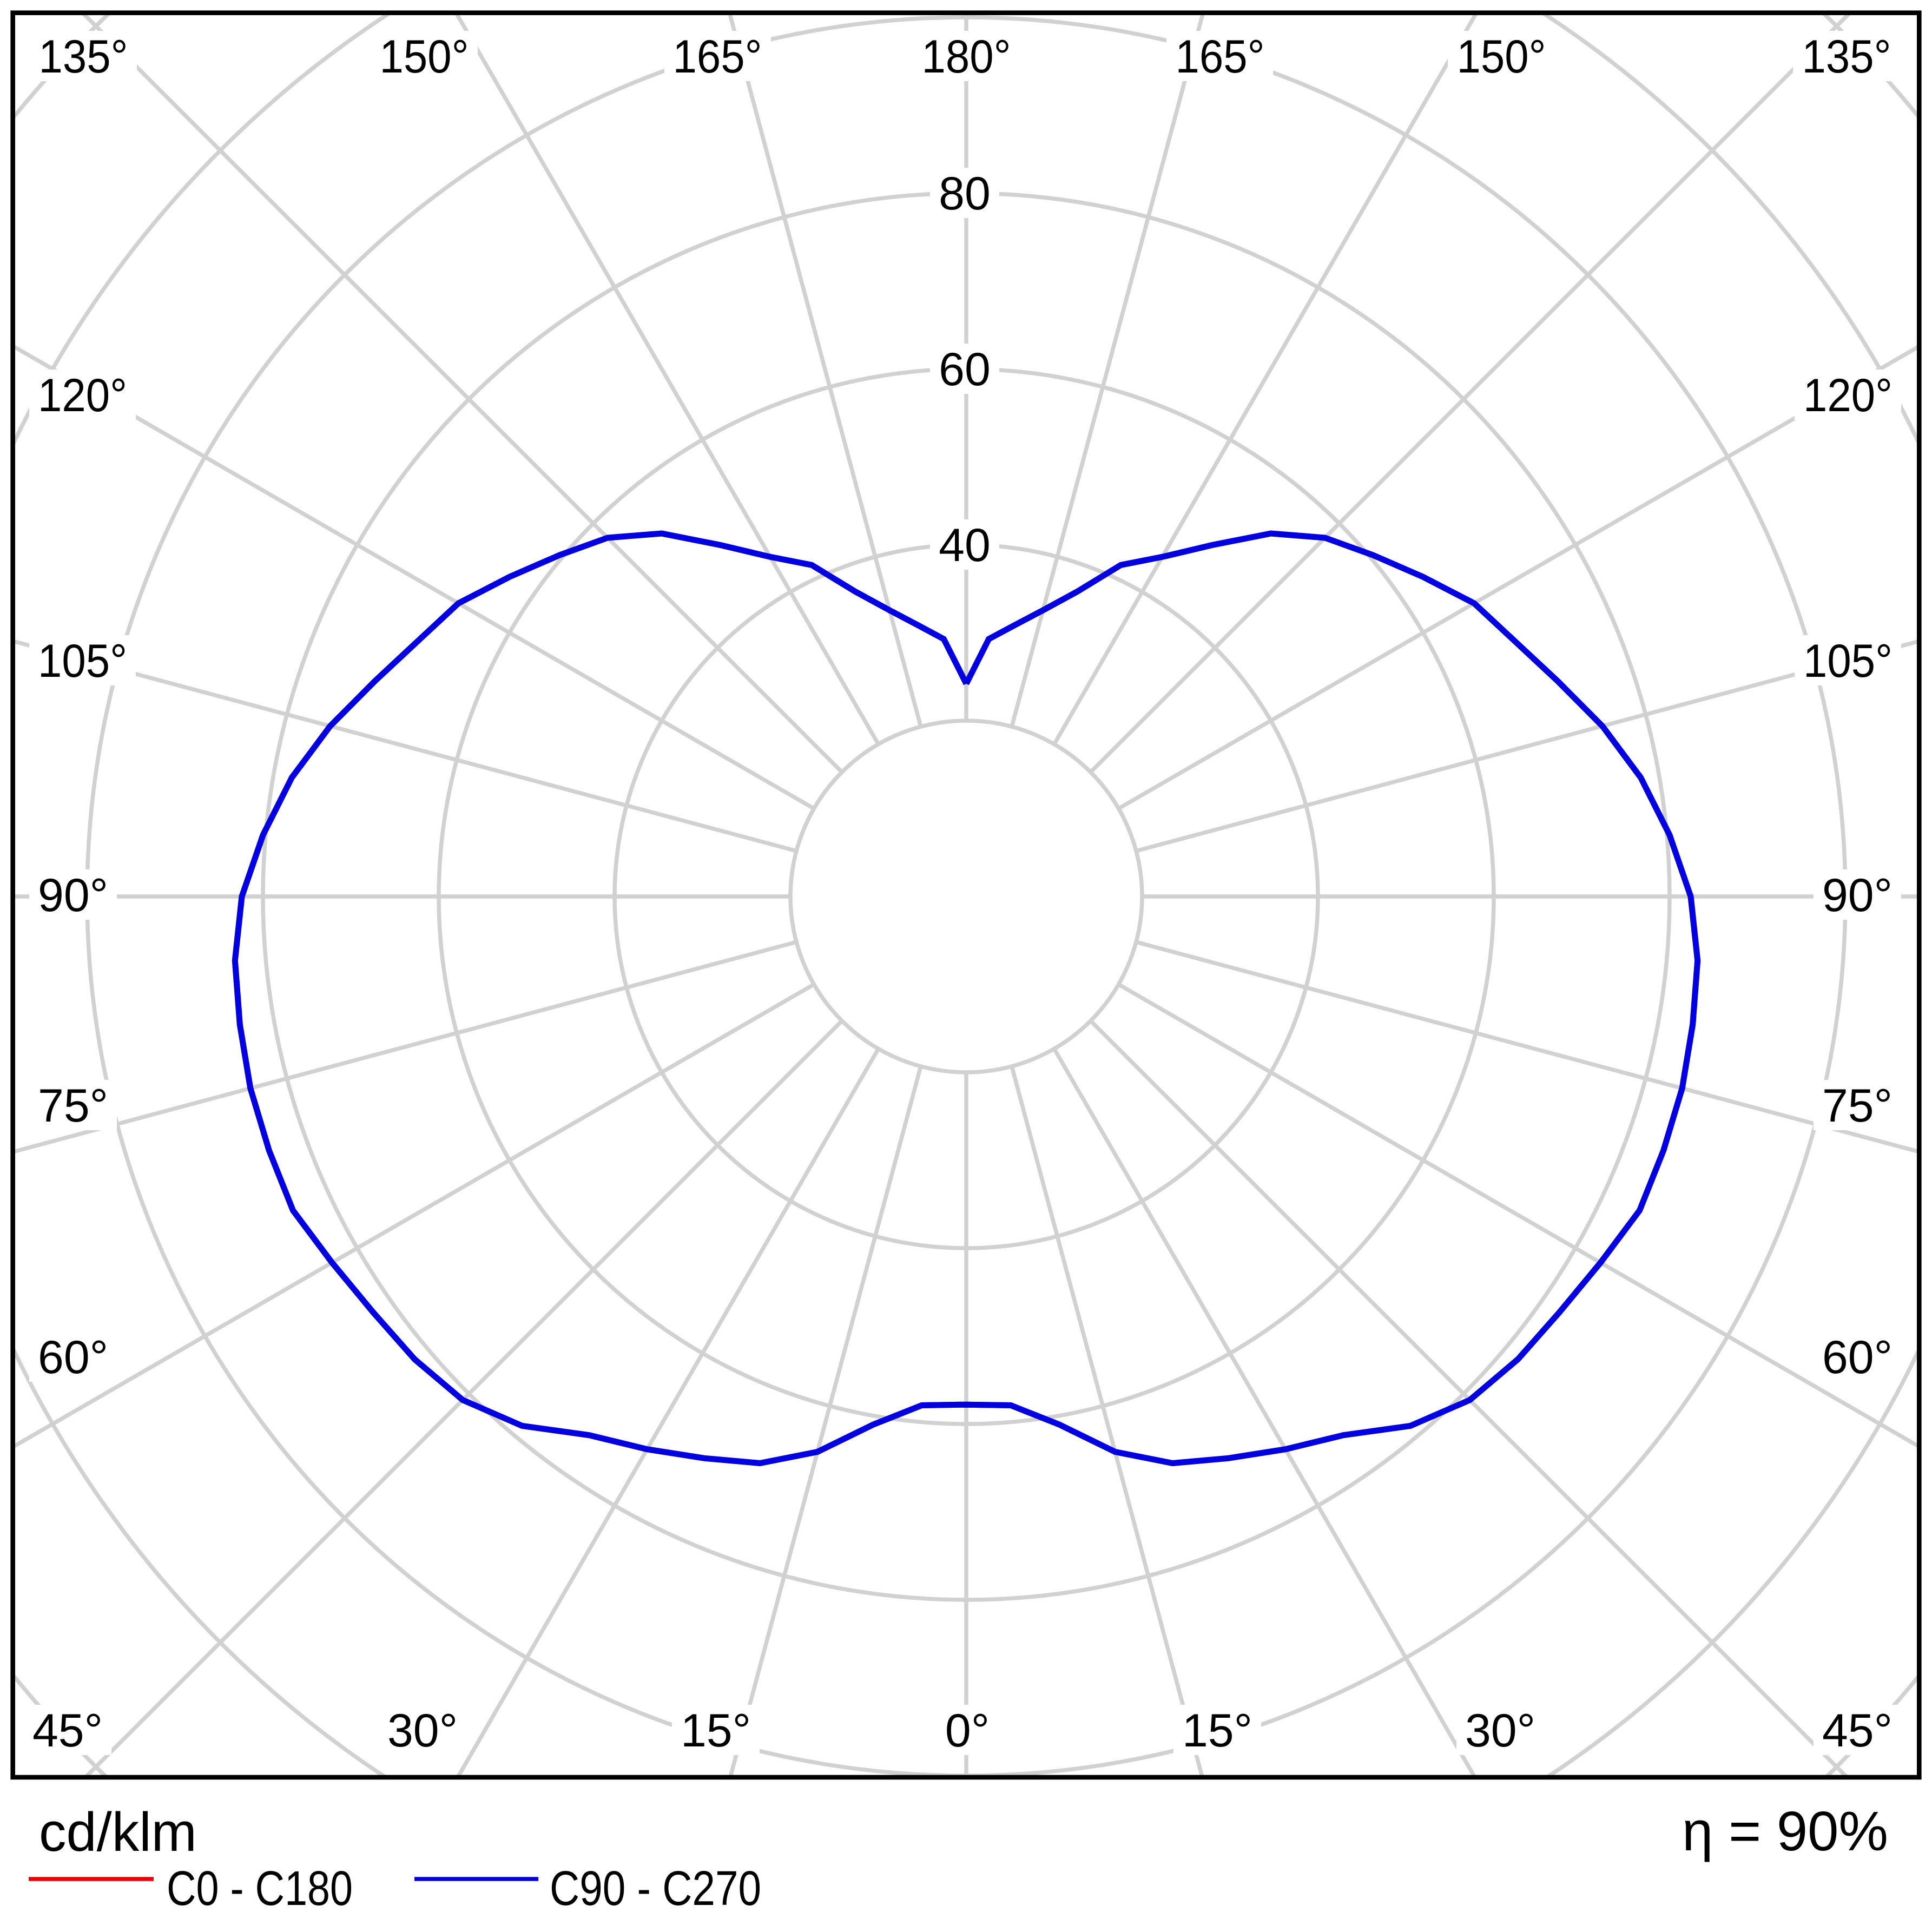  I want to click on svg-text: 60, so click(965, 370).